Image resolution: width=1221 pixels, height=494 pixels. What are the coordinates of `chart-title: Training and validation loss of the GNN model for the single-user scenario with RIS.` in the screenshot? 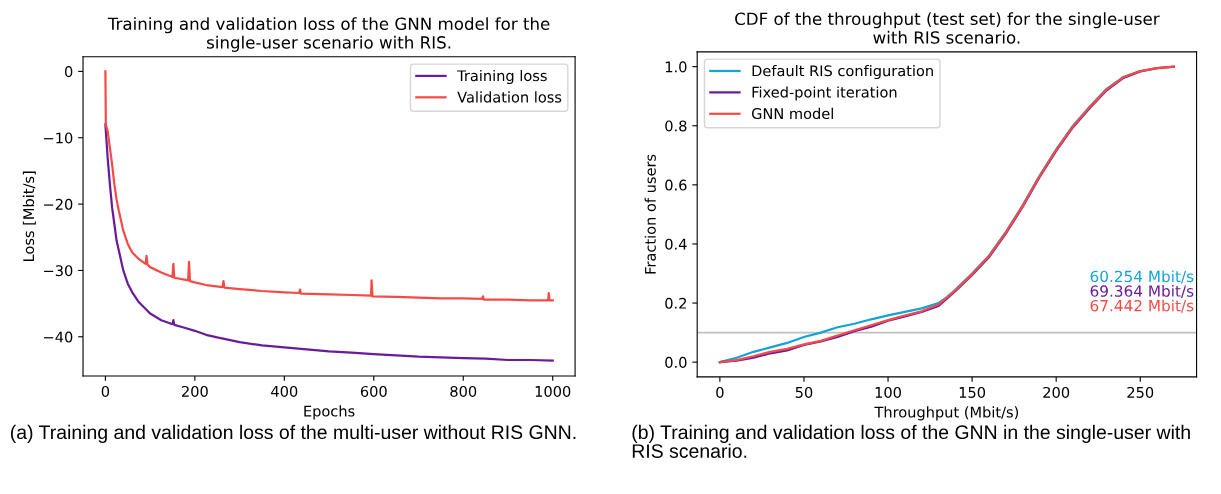 It's located at (328, 34).